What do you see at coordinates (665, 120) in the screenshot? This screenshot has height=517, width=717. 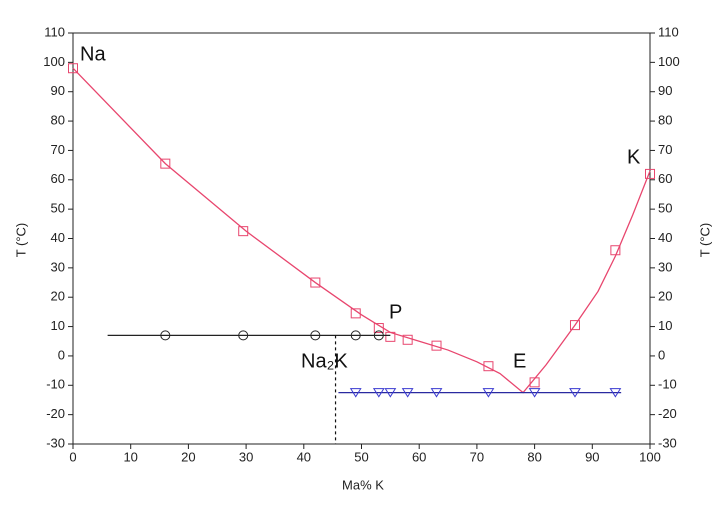 I see `y2-tick-label: 80` at bounding box center [665, 120].